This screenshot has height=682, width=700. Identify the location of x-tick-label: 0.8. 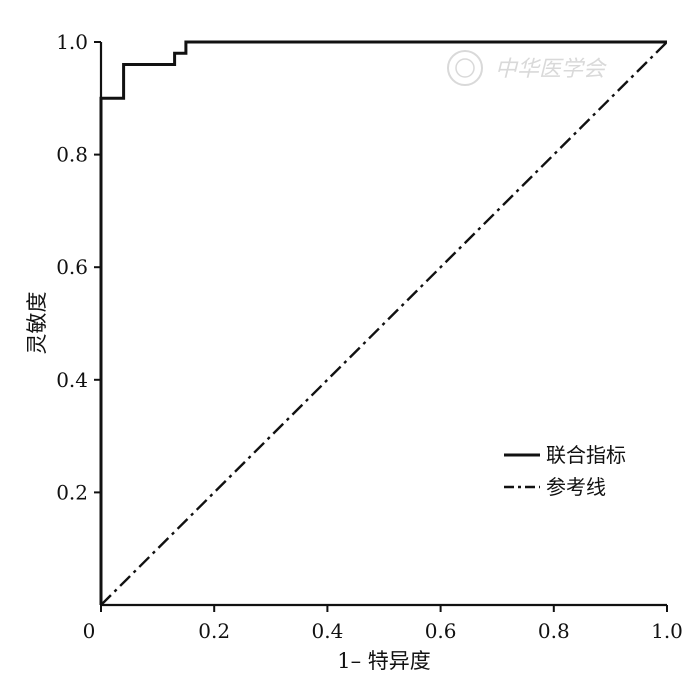
(554, 631).